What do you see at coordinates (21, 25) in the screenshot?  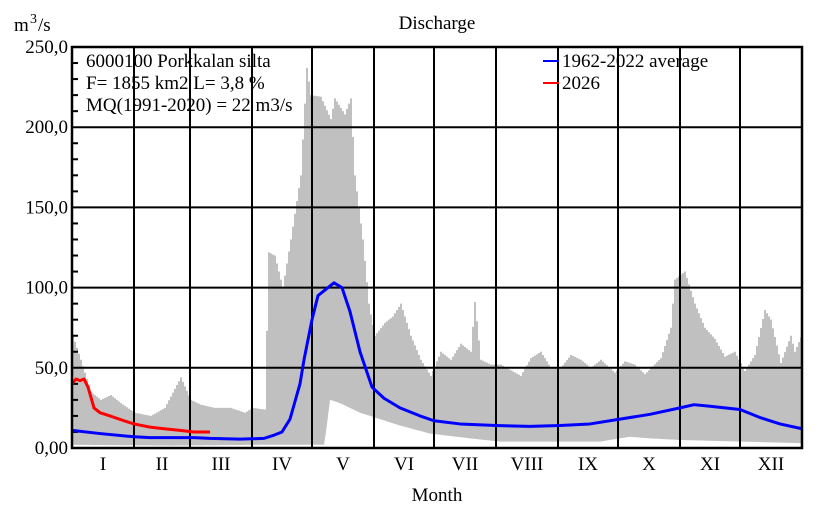 I see `y-unit-base: m` at bounding box center [21, 25].